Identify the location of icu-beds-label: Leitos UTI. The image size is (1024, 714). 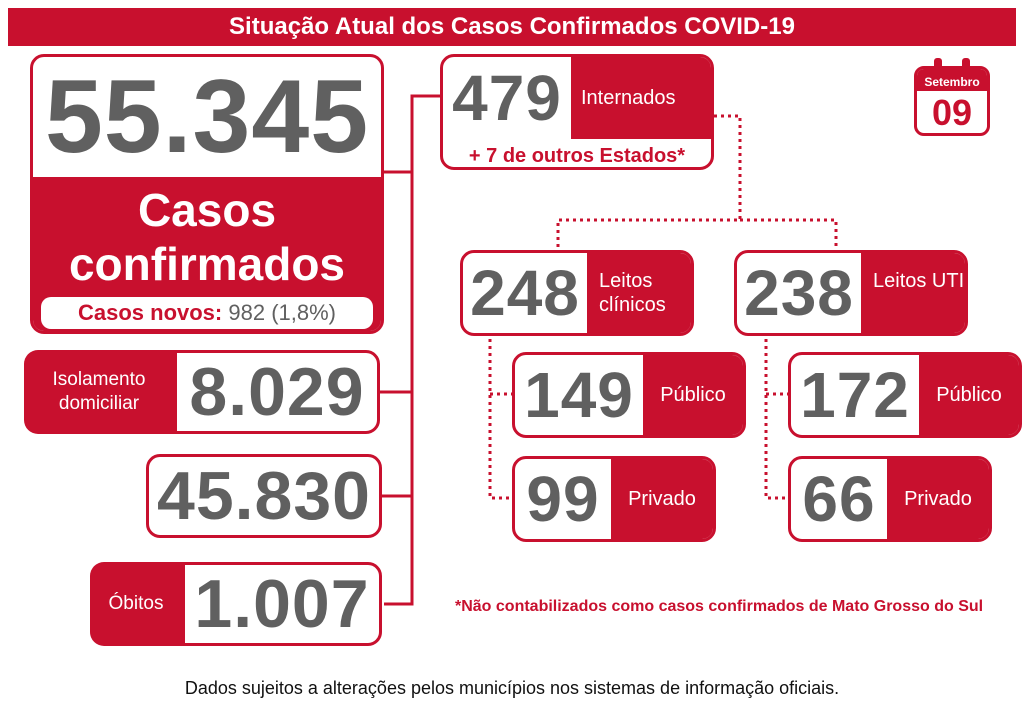
(913, 293).